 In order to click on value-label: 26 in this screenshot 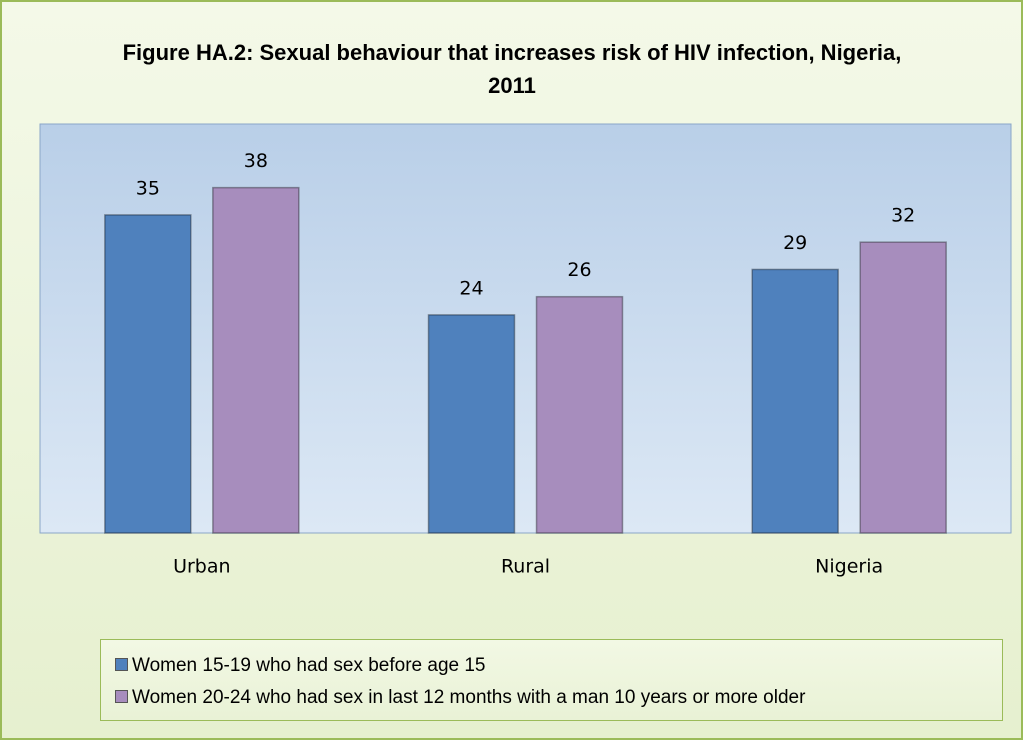, I will do `click(579, 270)`.